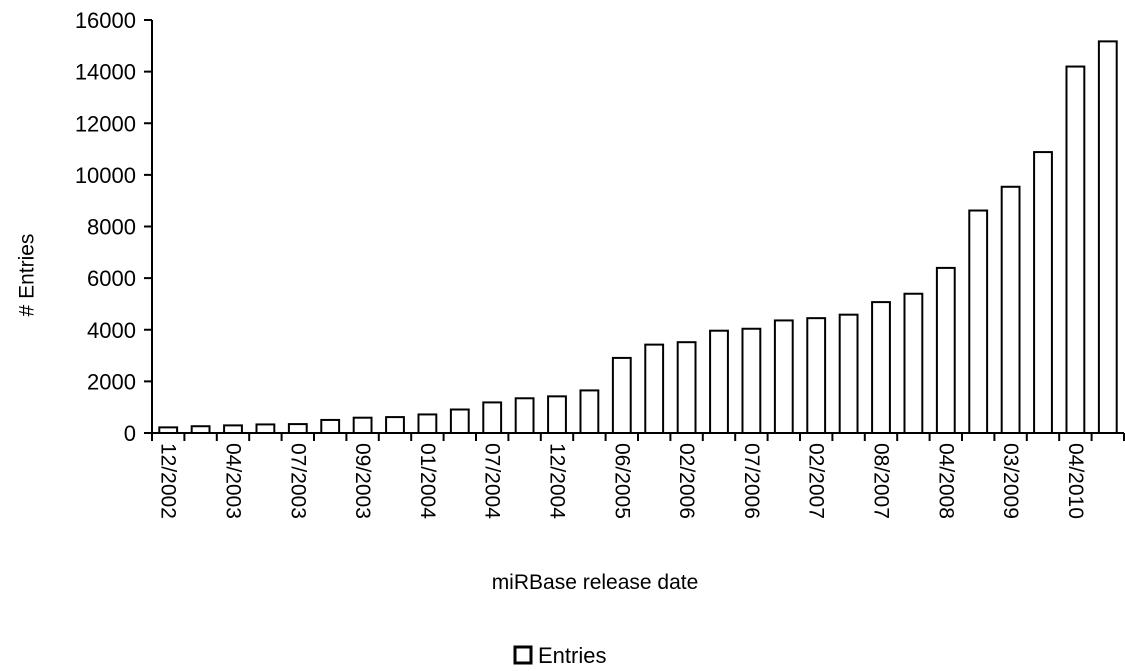  Describe the element at coordinates (816, 481) in the screenshot. I see `x-tick-label: 02/2007` at that location.